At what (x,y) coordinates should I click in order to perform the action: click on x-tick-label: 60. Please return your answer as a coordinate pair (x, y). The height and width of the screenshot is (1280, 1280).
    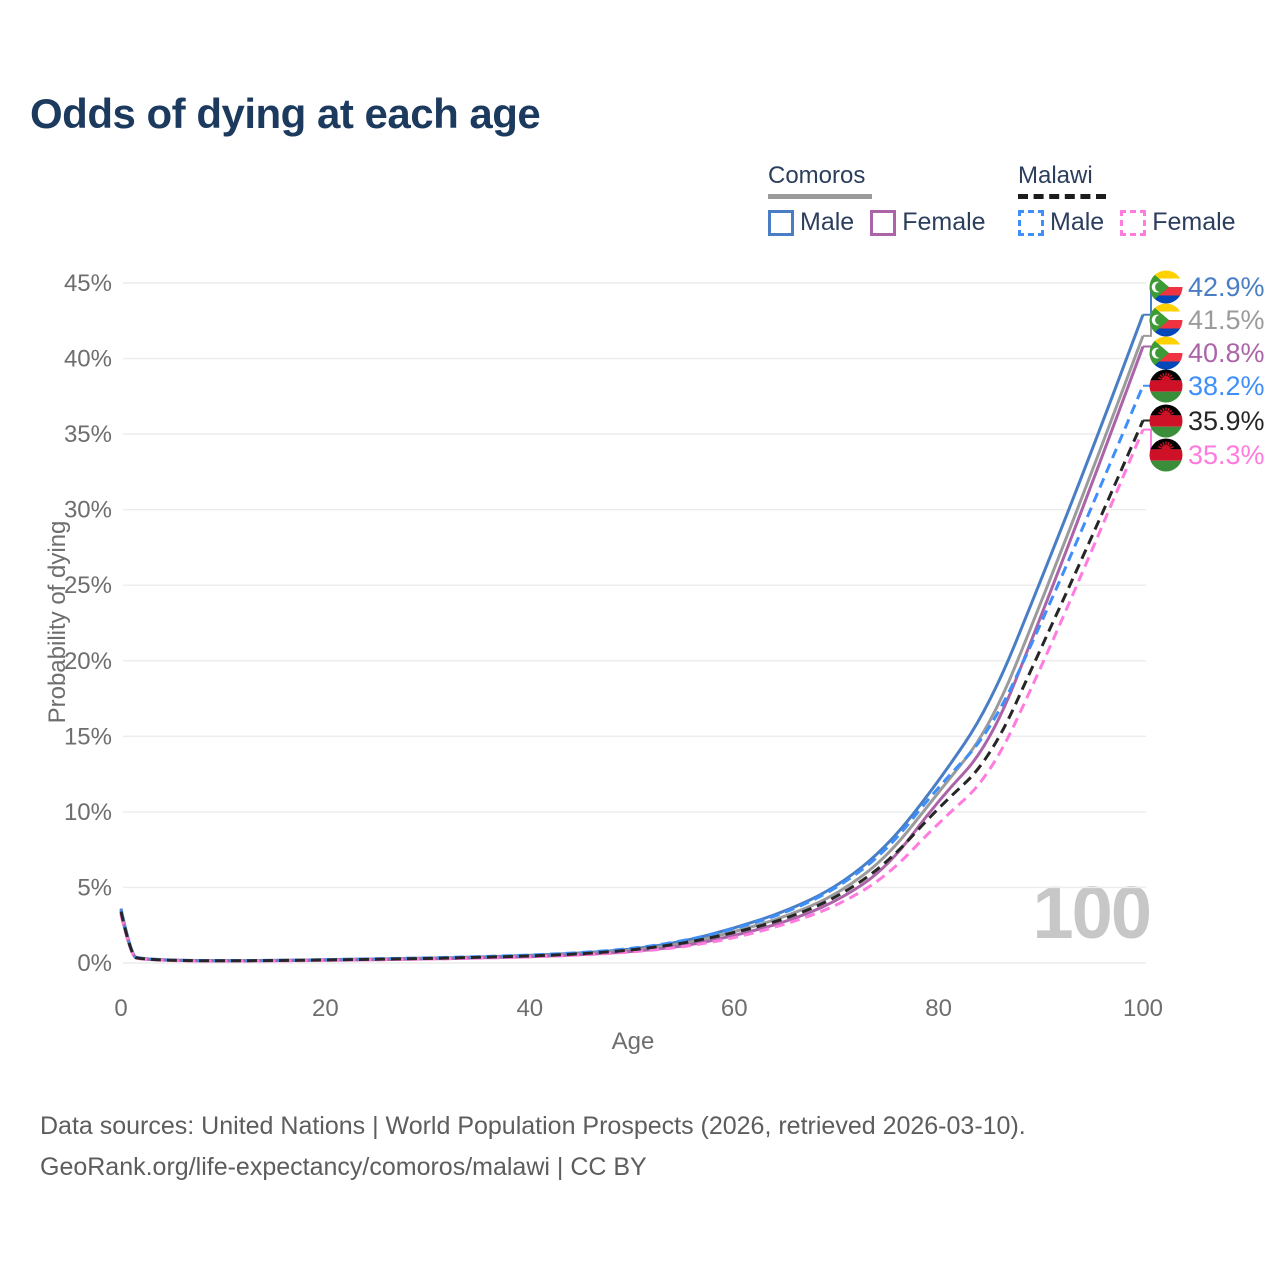
    Looking at the image, I should click on (734, 1008).